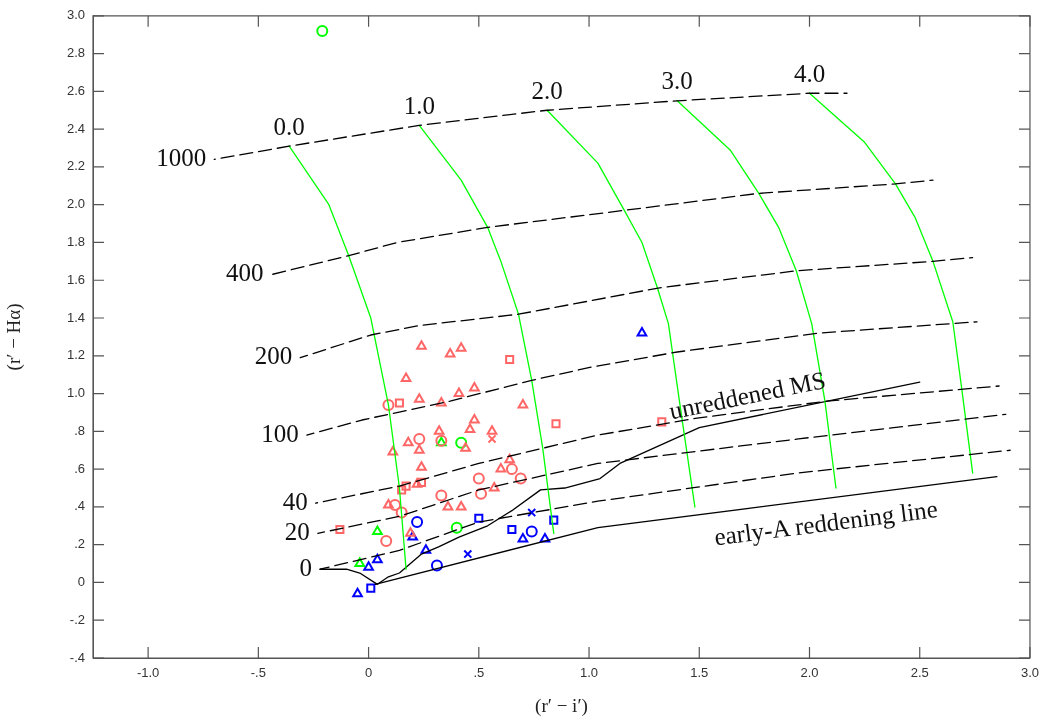 The width and height of the screenshot is (1047, 722). I want to click on x-tick-label: 1.0, so click(589, 673).